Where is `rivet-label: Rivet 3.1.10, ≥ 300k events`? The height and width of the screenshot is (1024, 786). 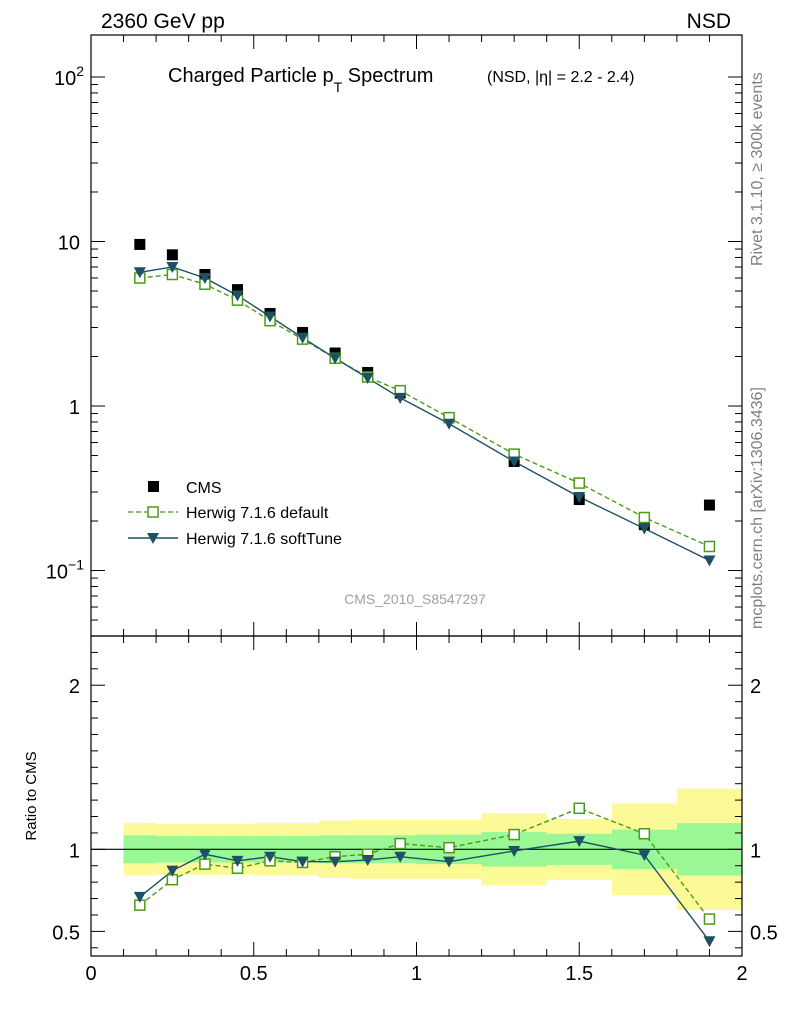
rivet-label: Rivet 3.1.10, ≥ 300k events is located at coordinates (757, 169).